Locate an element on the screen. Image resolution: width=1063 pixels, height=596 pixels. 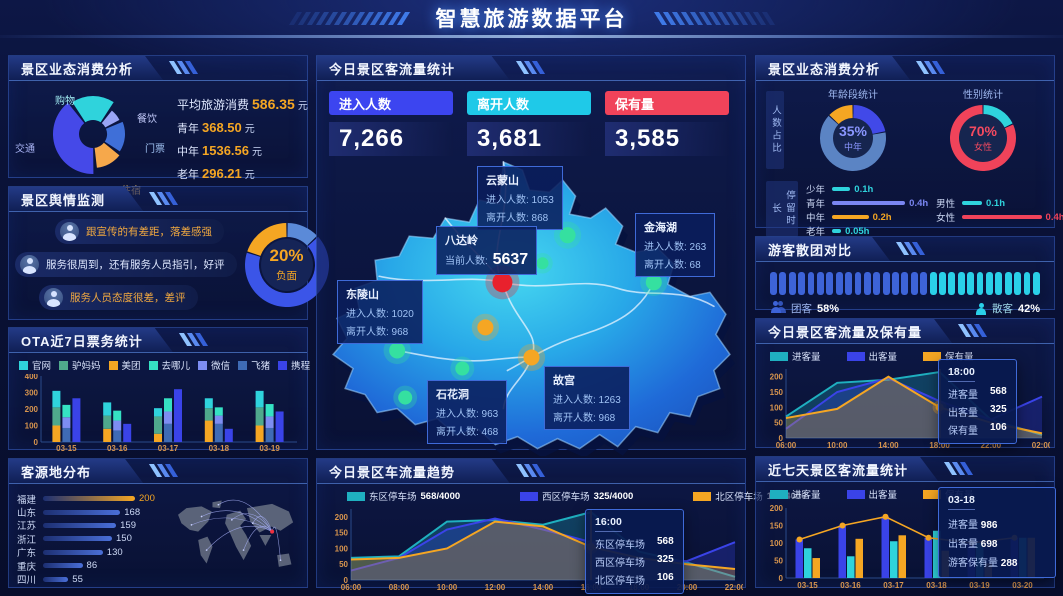
pie-slice-交通 is located at coordinates (73, 138).